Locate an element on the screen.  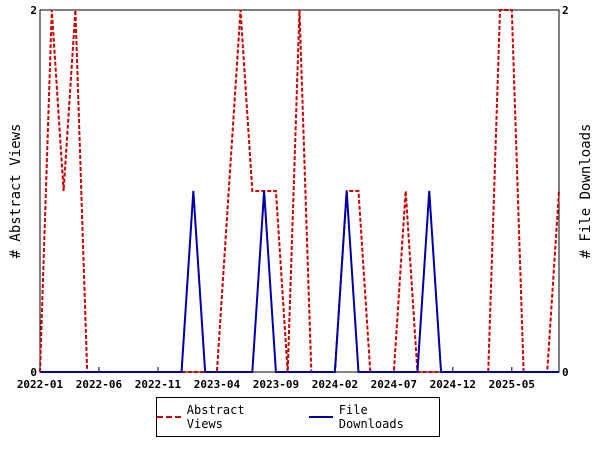
y-axis-title-right: # File Downloads is located at coordinates (586, 191).